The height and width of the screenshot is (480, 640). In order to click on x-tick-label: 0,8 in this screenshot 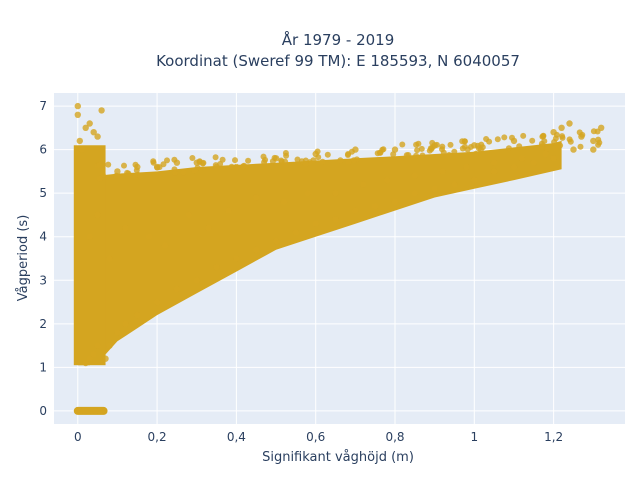, I will do `click(394, 437)`.